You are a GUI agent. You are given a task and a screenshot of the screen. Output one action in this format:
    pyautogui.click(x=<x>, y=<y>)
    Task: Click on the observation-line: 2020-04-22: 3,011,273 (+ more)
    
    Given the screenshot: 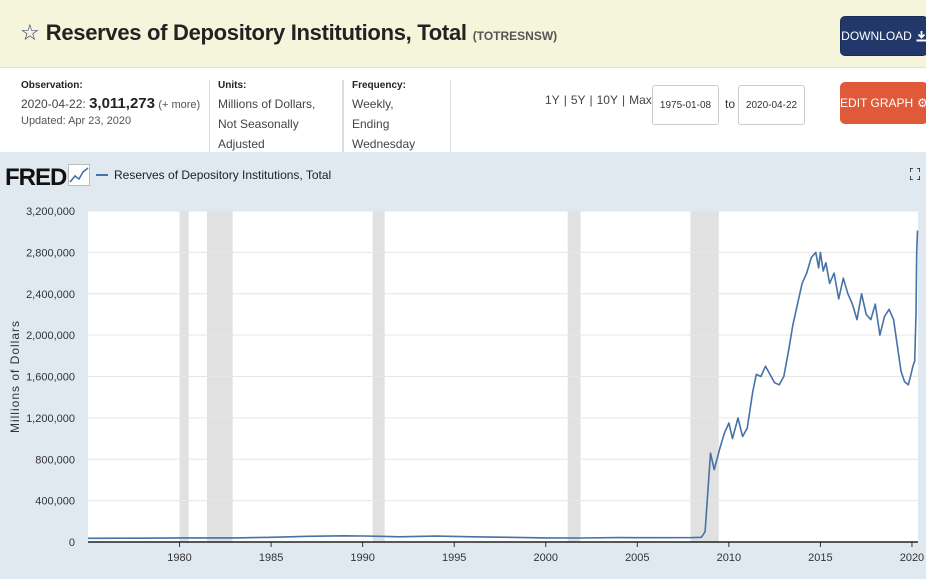 What is the action you would take?
    pyautogui.click(x=111, y=104)
    